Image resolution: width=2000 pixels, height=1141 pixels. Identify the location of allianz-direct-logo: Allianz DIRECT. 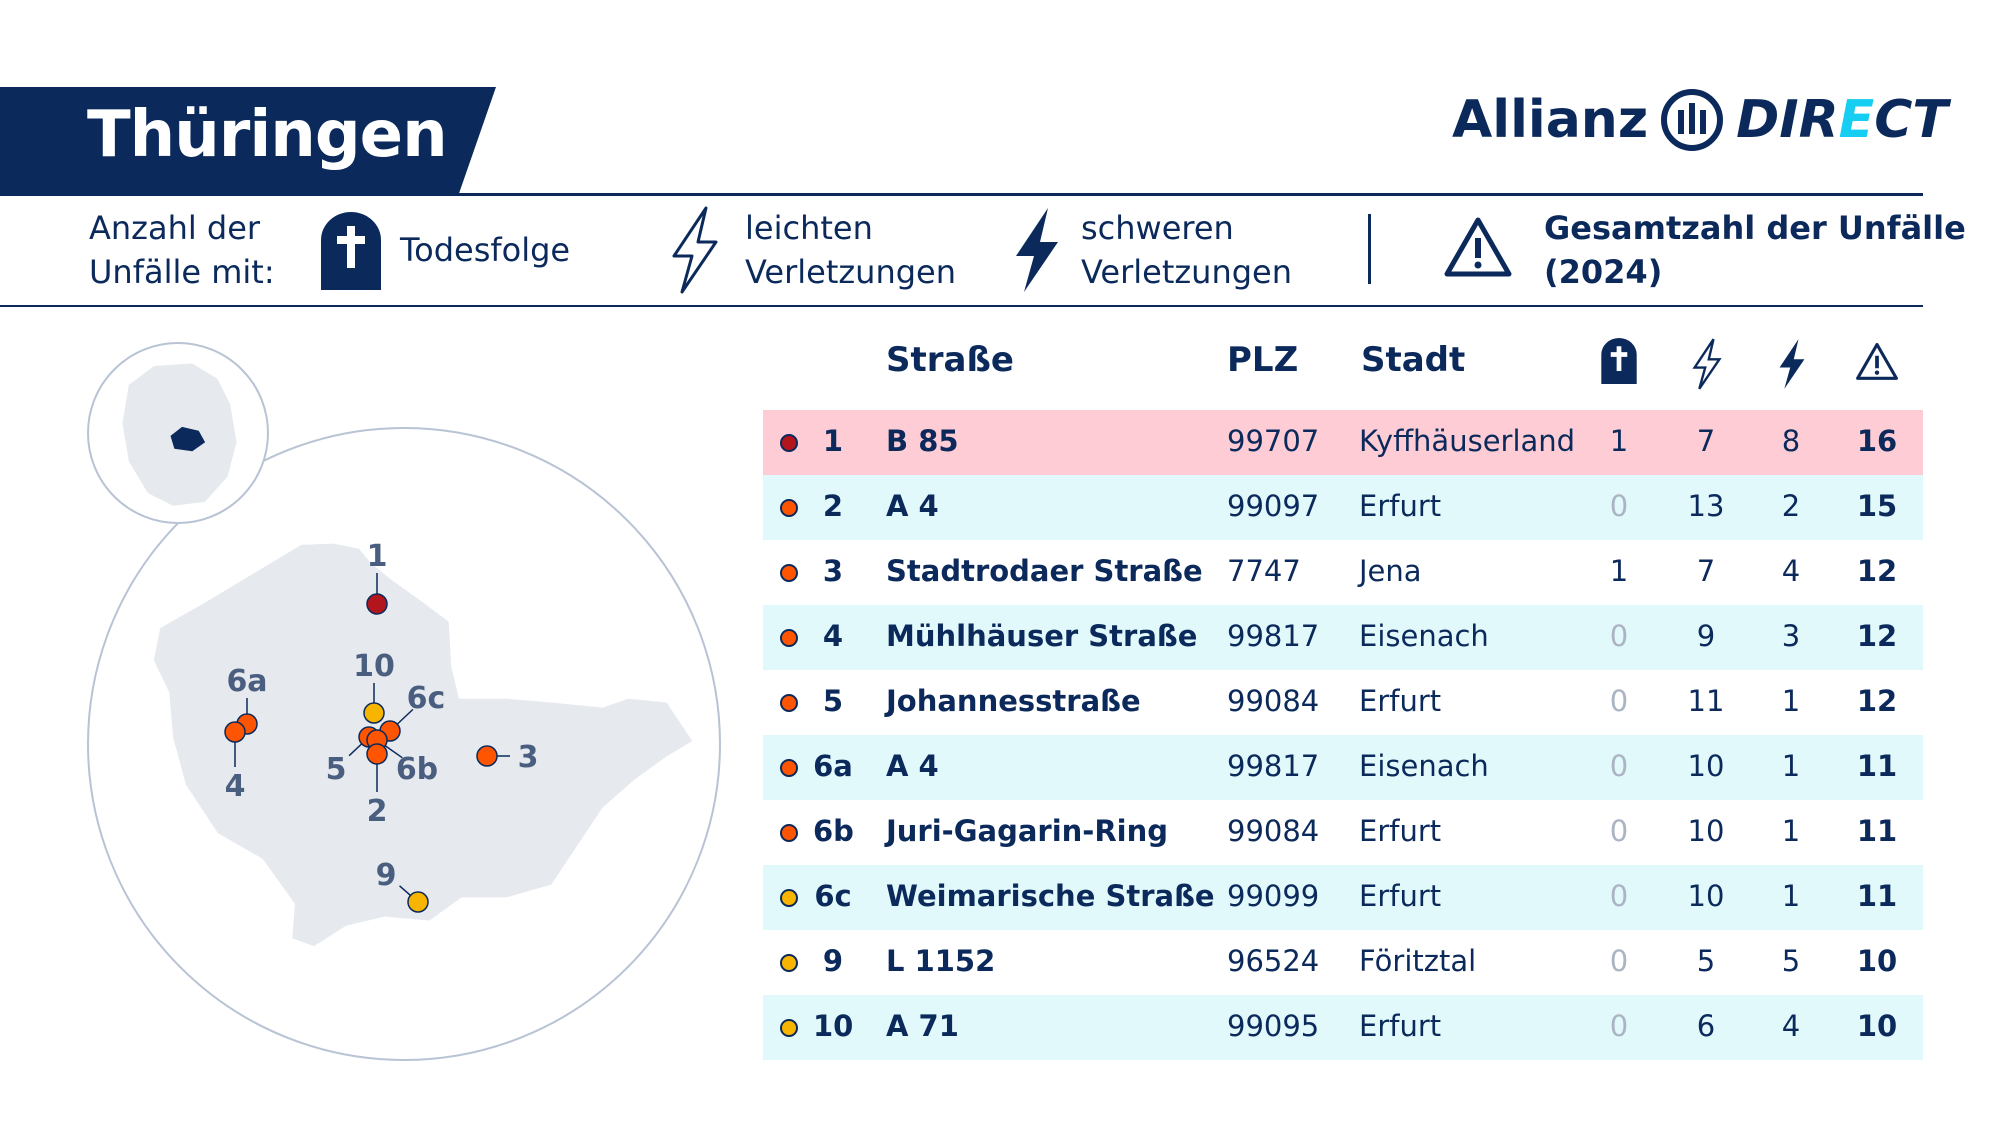
(1700, 120).